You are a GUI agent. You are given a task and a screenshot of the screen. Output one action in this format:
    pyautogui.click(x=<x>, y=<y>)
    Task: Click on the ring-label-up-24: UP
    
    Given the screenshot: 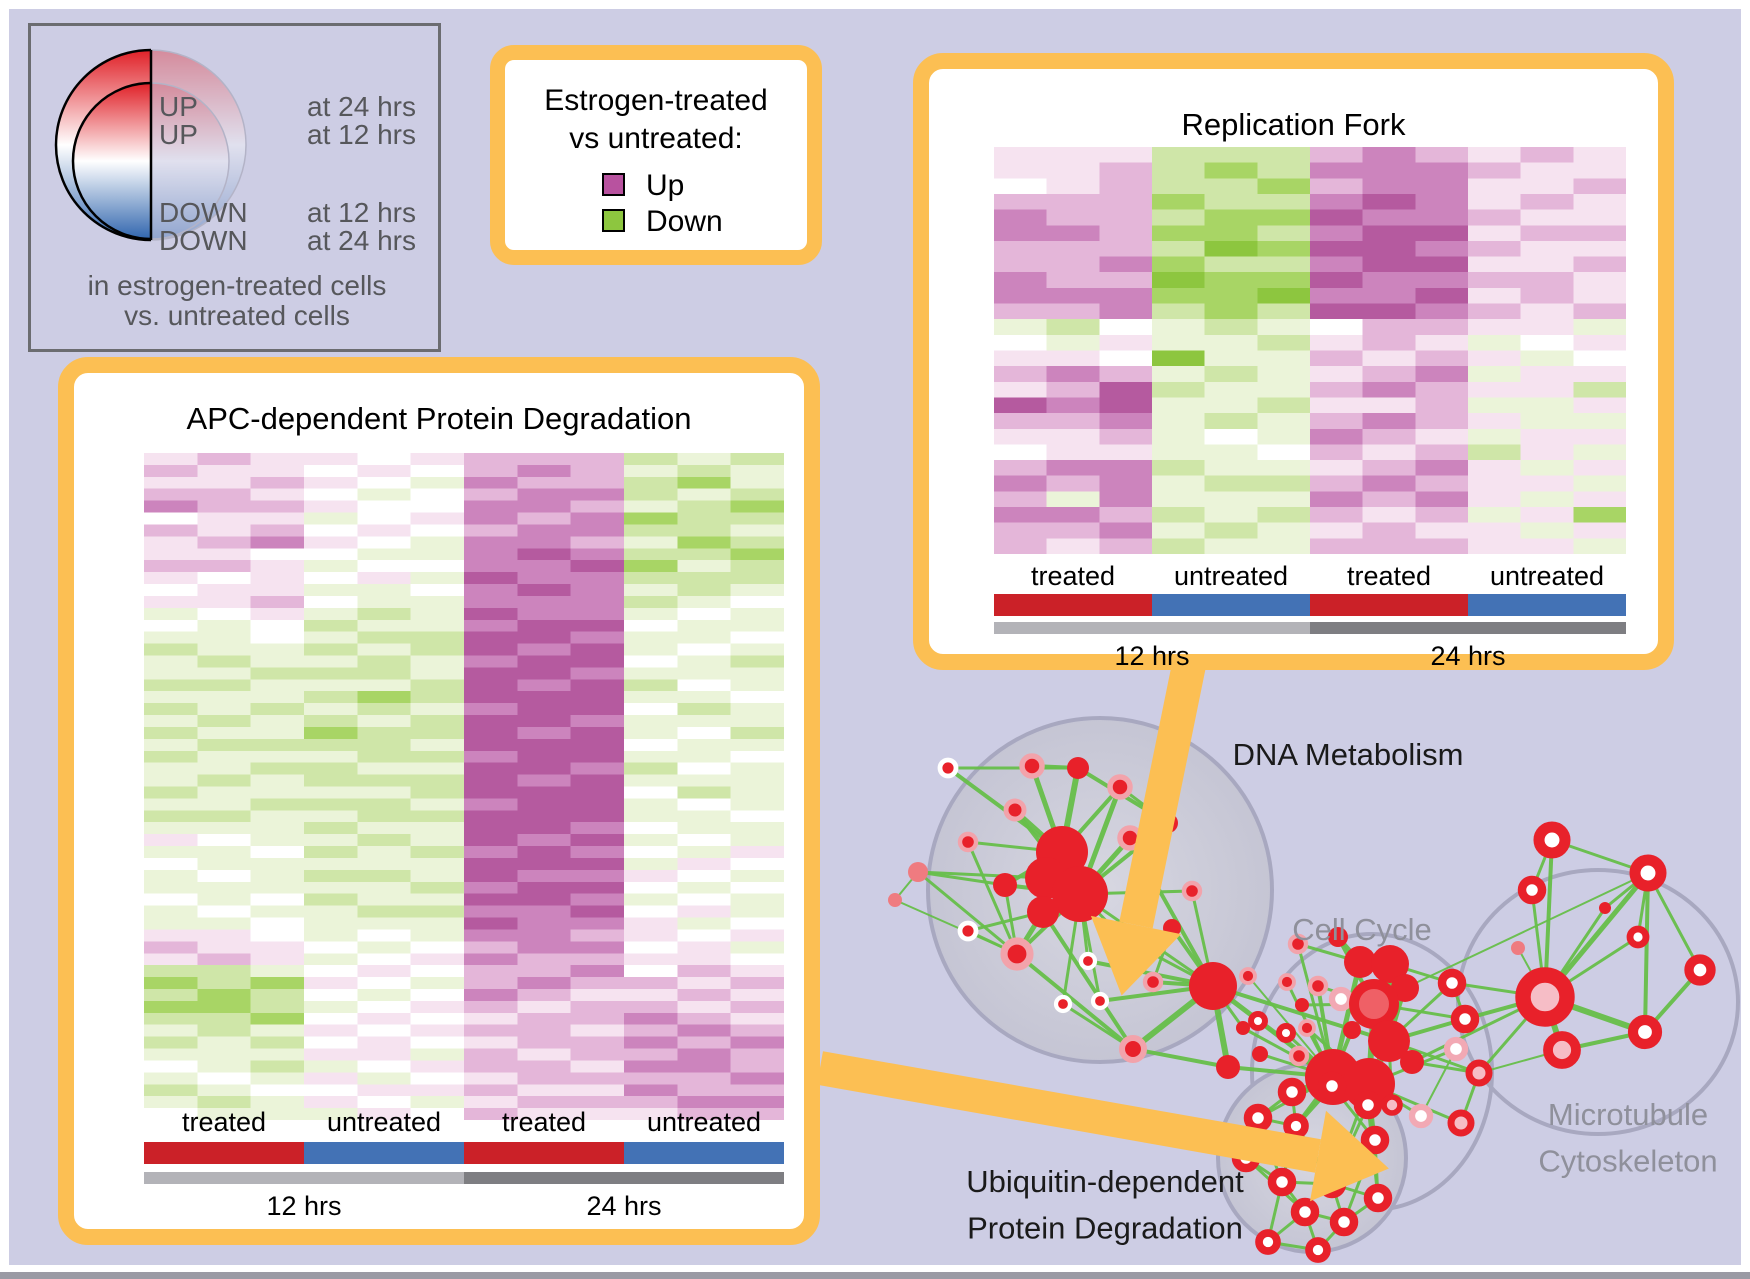 What is the action you would take?
    pyautogui.click(x=178, y=106)
    